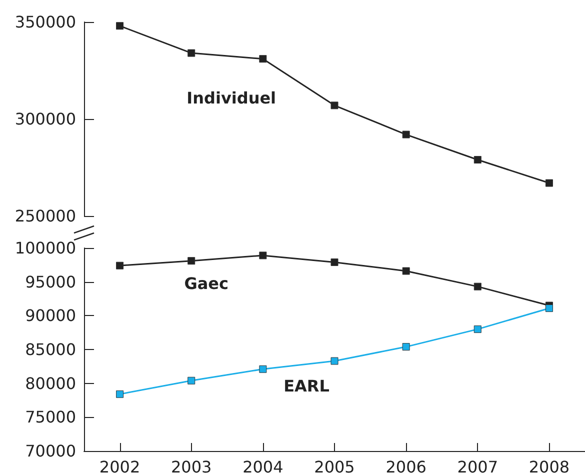  I want to click on x-tick-label: 2005, so click(334, 466).